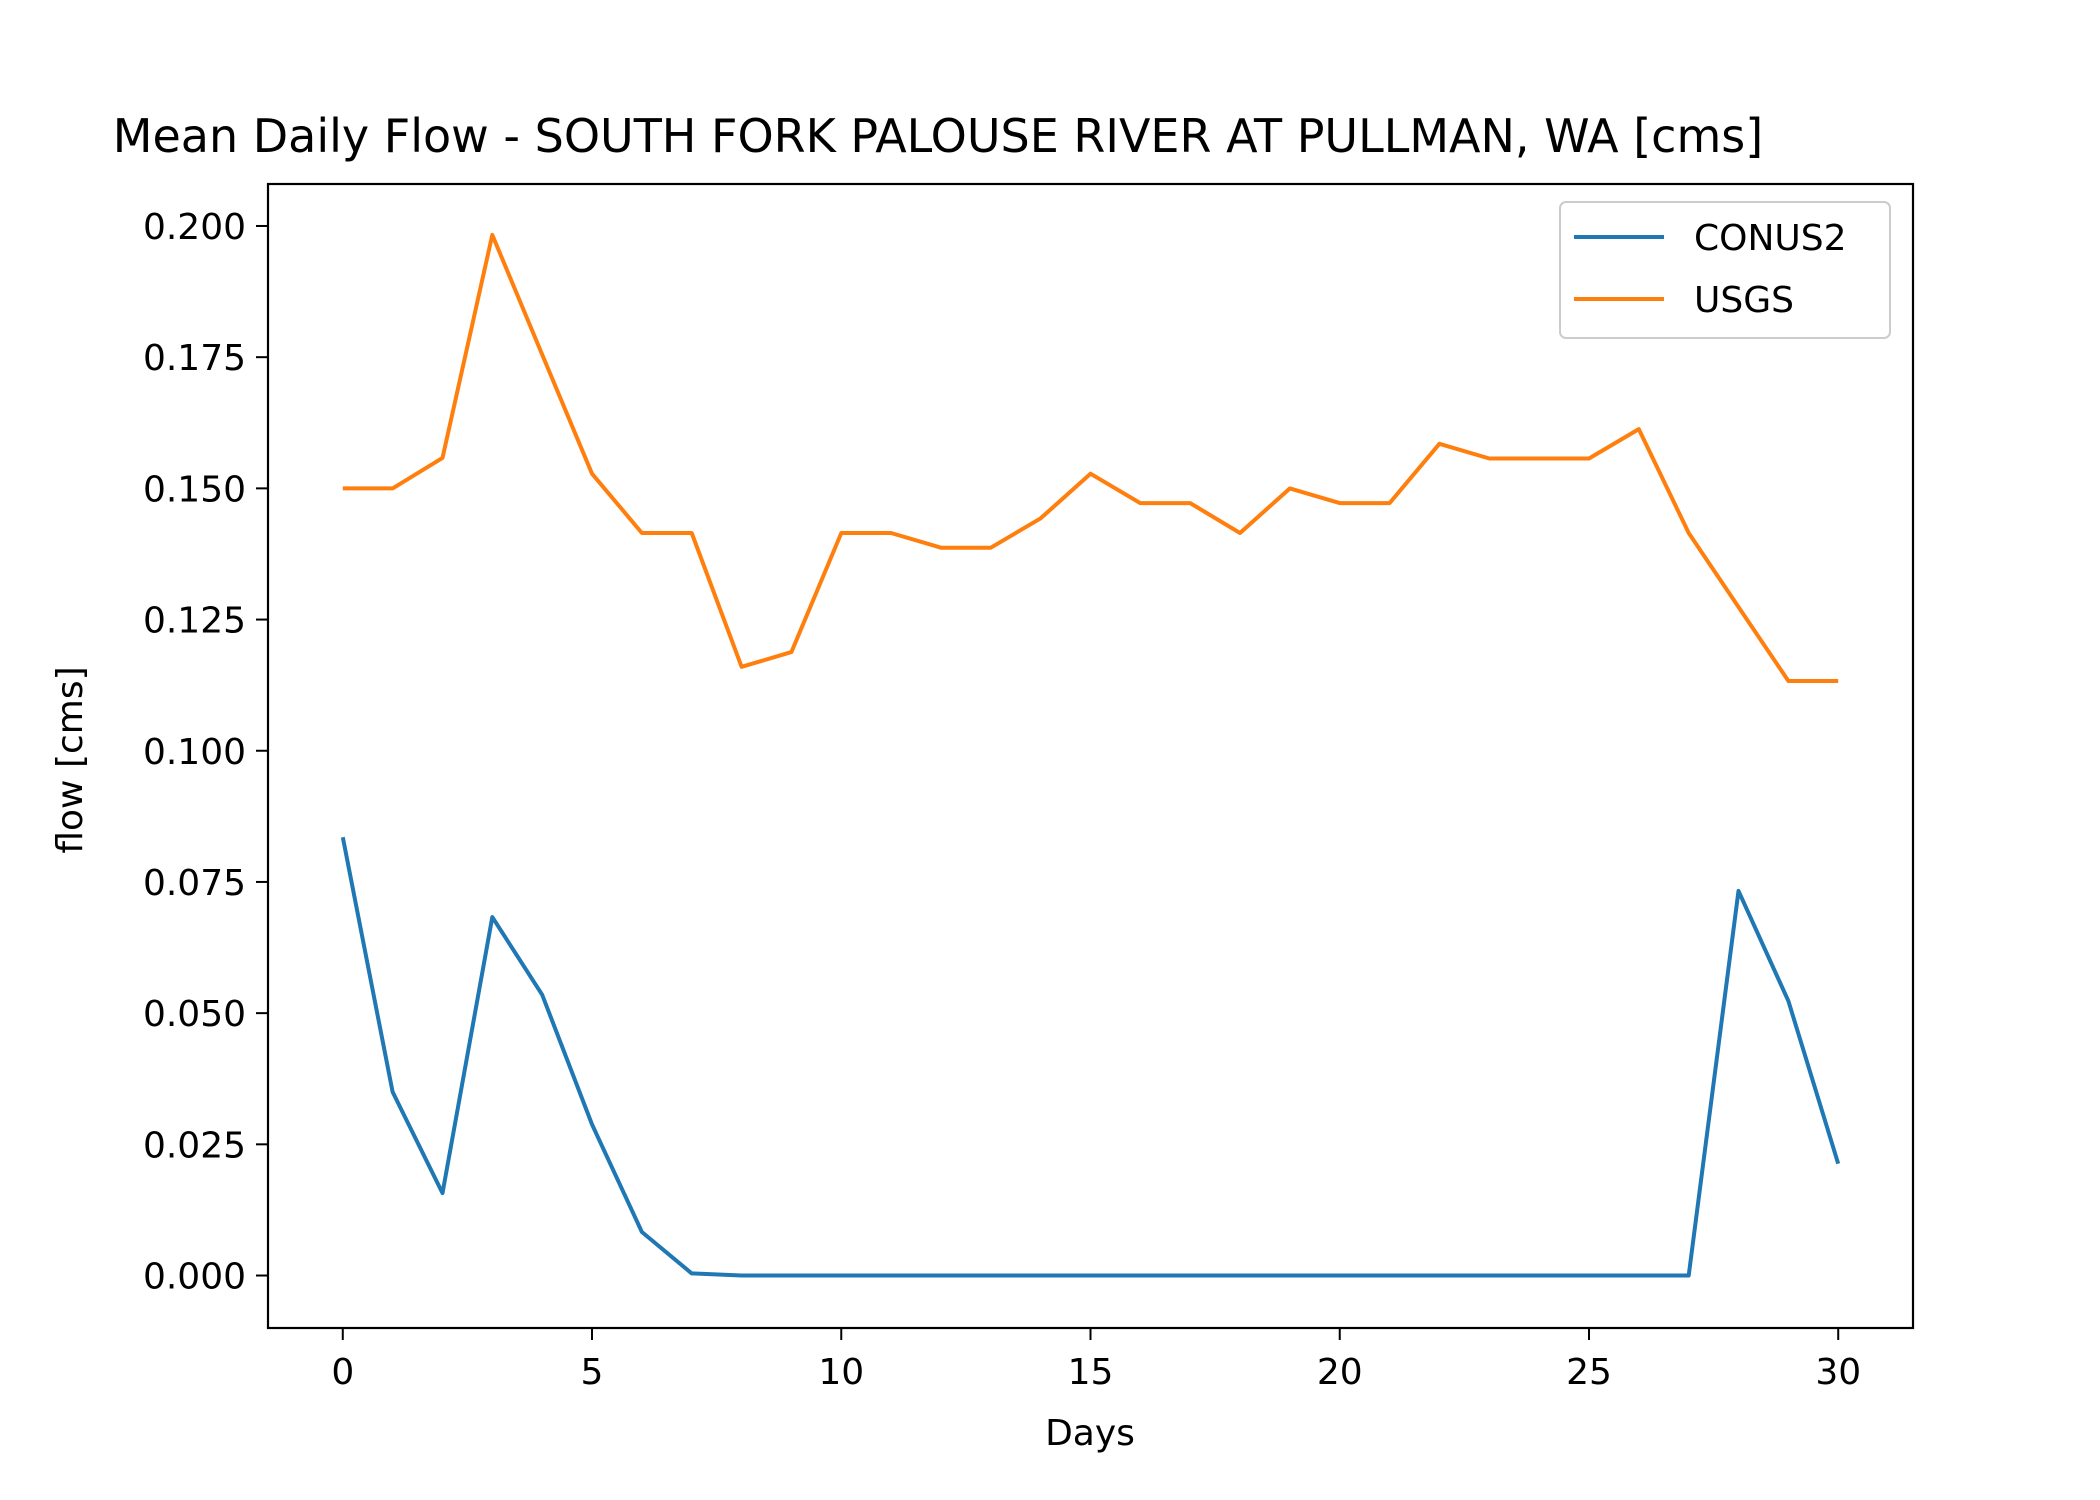 The width and height of the screenshot is (2100, 1500). What do you see at coordinates (592, 1372) in the screenshot?
I see `x-tick-label: 5` at bounding box center [592, 1372].